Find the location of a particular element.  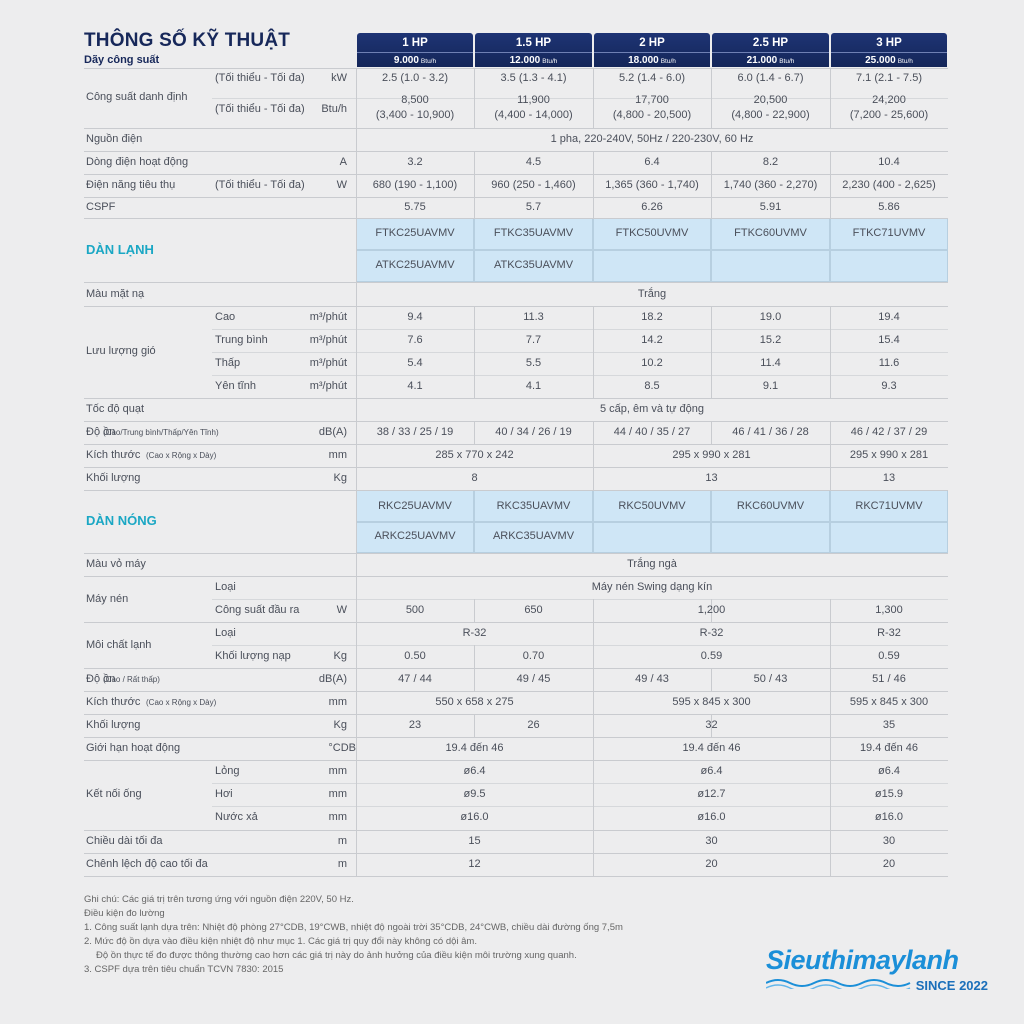

spec-value: 8,500 is located at coordinates (415, 100).